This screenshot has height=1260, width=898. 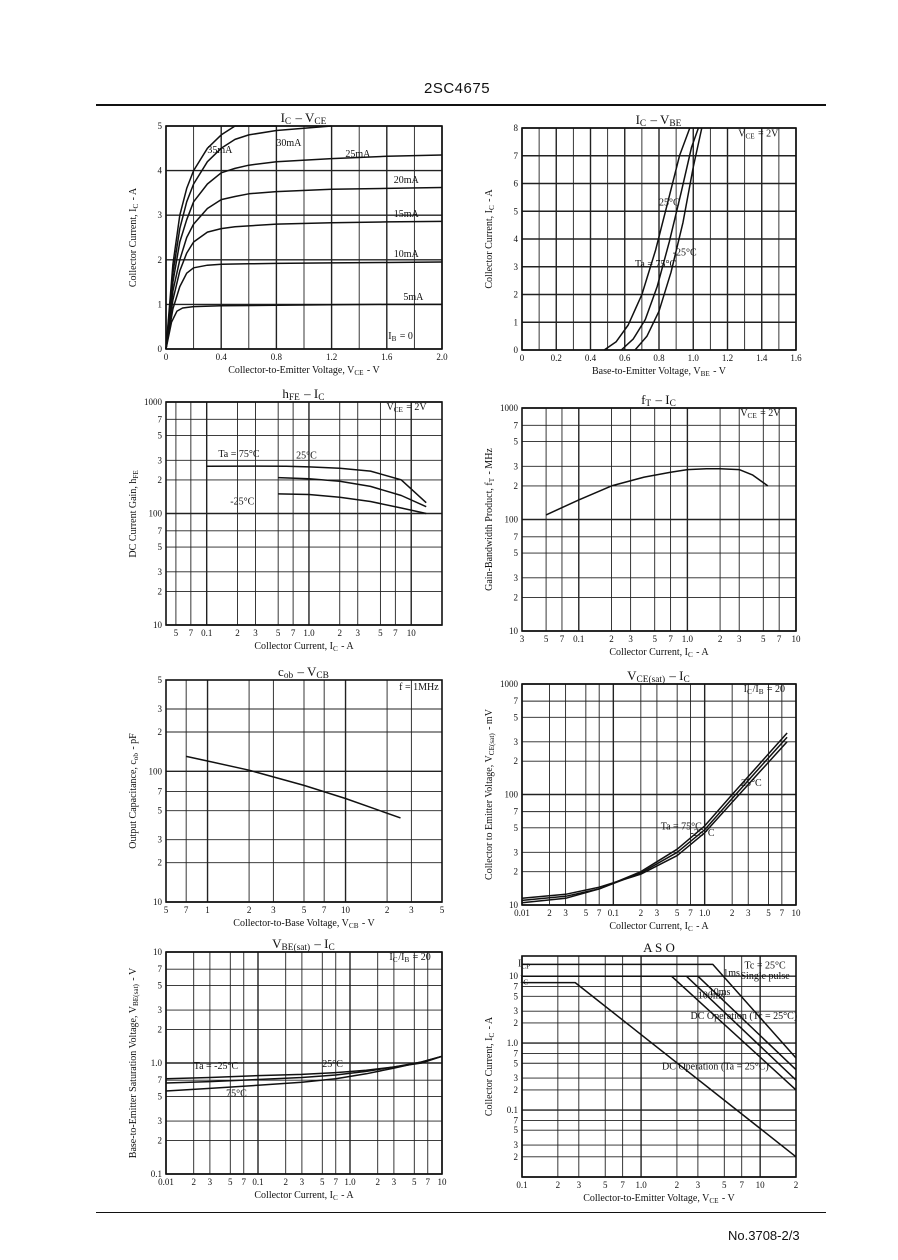 What do you see at coordinates (160, 349) in the screenshot?
I see `y-tick-label: 0` at bounding box center [160, 349].